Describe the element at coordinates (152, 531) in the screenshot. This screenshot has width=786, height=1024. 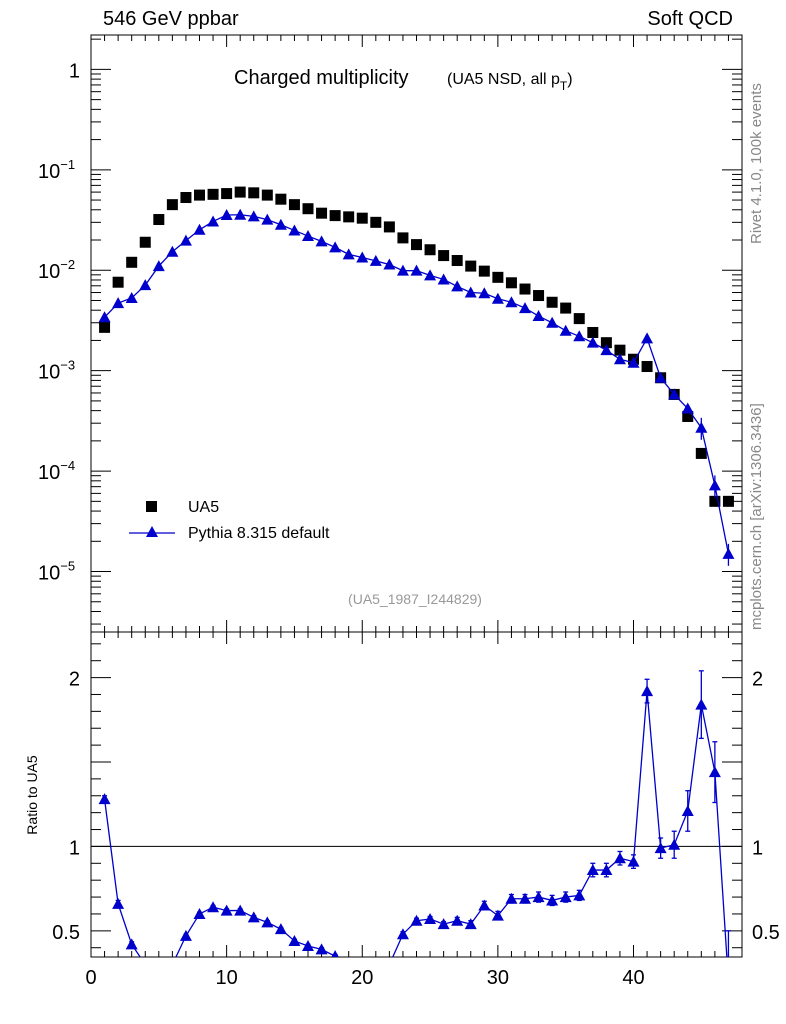
I see `legend-marker-pythia` at that location.